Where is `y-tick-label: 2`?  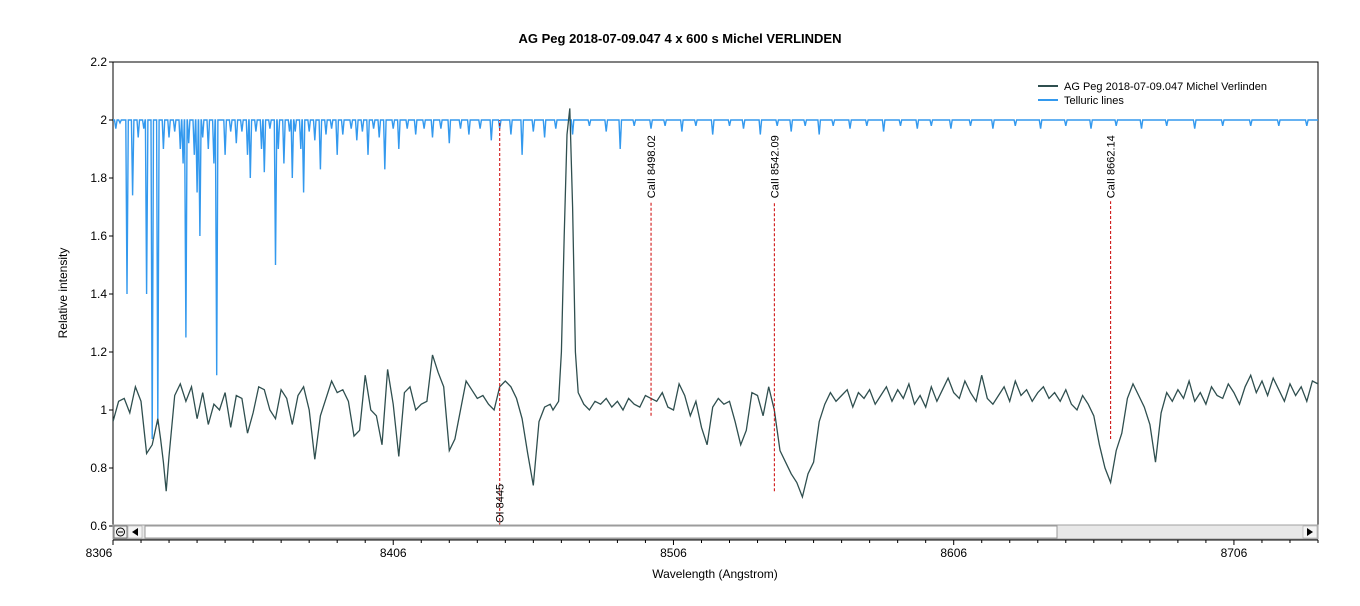 y-tick-label: 2 is located at coordinates (103, 120).